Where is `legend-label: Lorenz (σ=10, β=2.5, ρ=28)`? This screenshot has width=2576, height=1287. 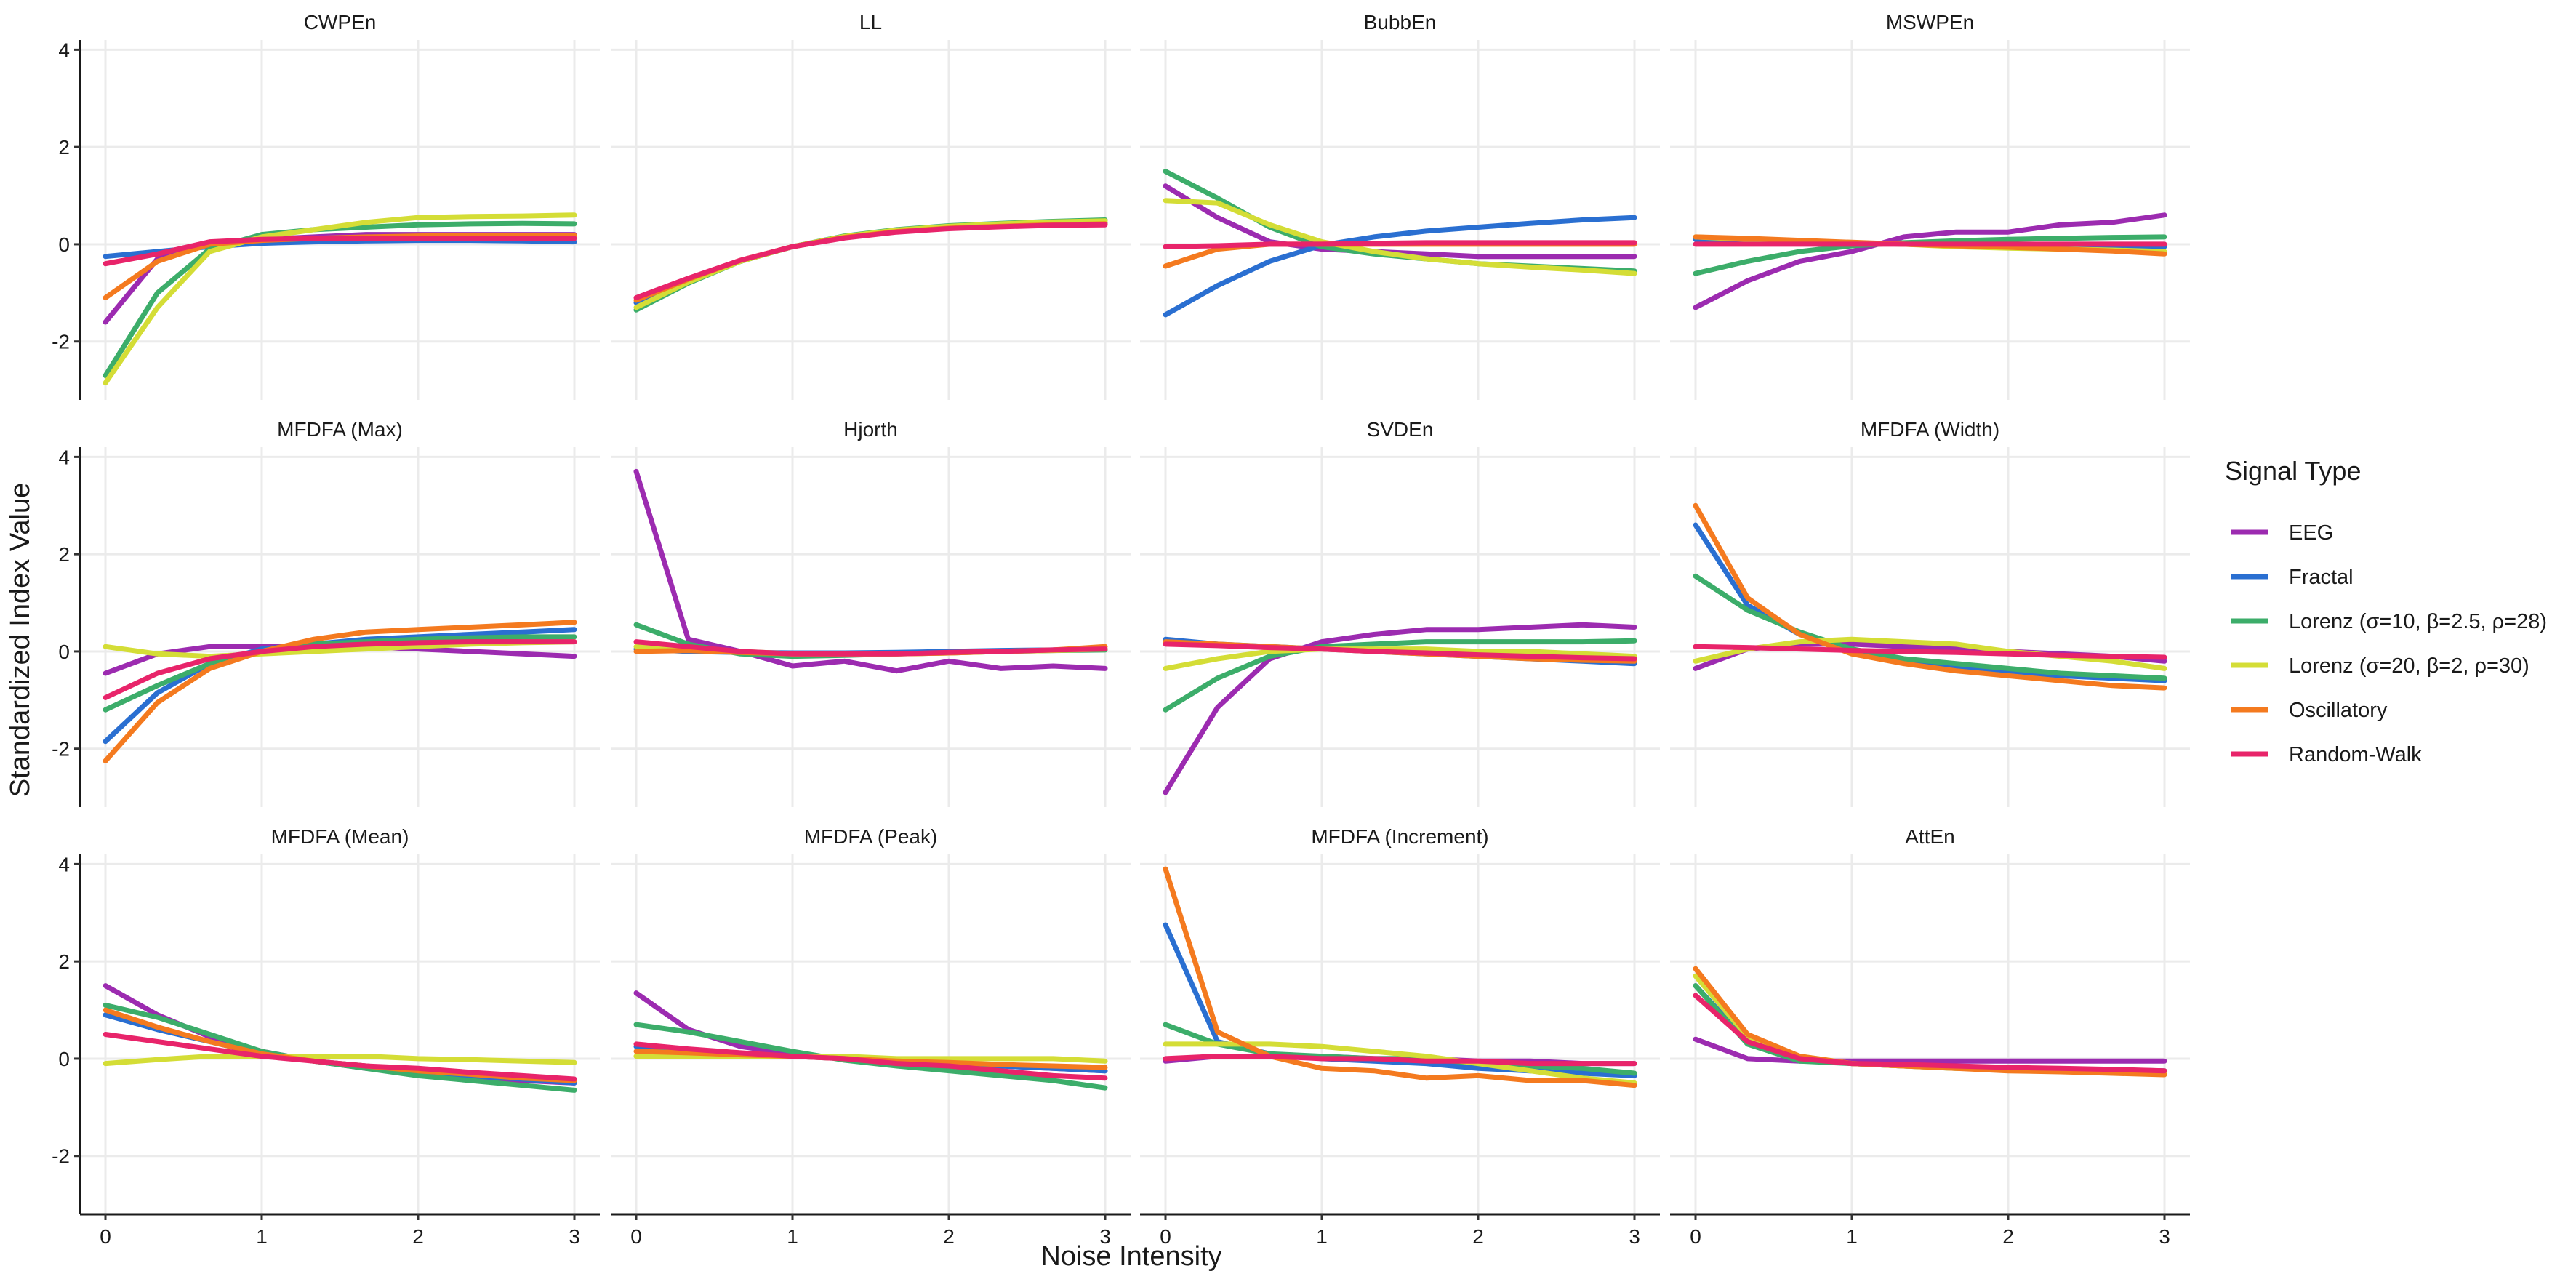
legend-label: Lorenz (σ=10, β=2.5, ρ=28) is located at coordinates (2418, 621).